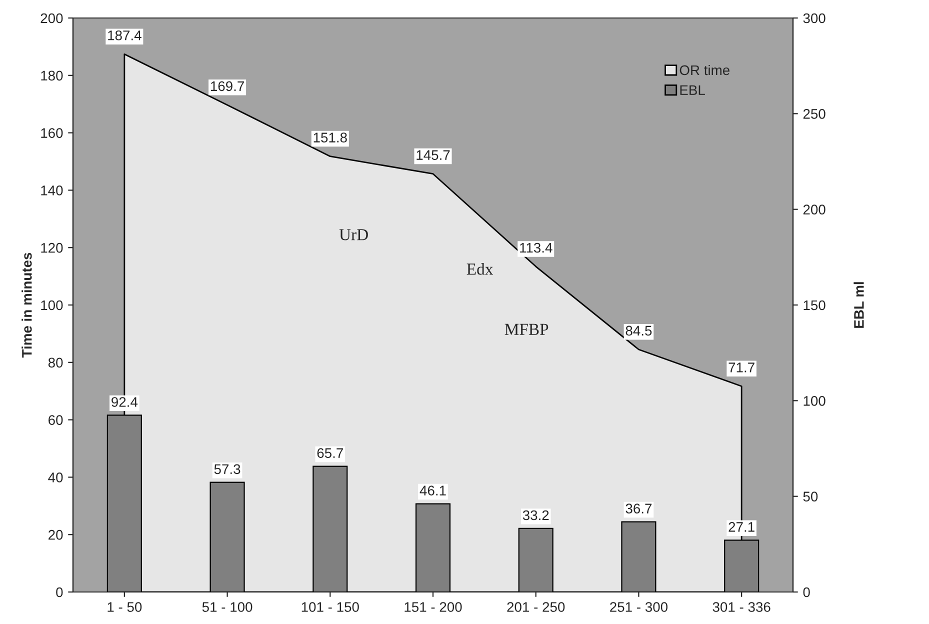 The image size is (929, 624). What do you see at coordinates (125, 607) in the screenshot?
I see `x-tick-label: 1 - 50` at bounding box center [125, 607].